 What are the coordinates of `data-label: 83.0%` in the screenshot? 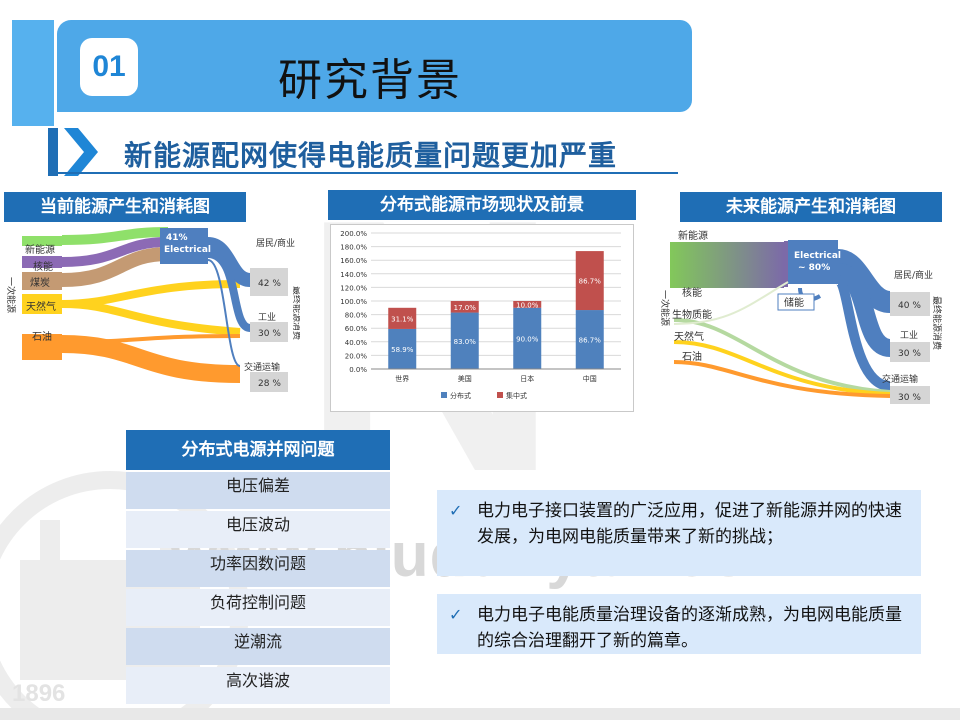 It's located at (465, 342).